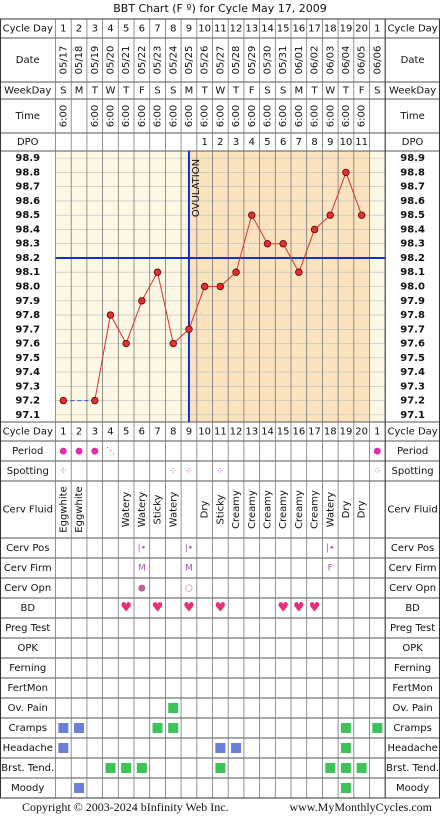 The width and height of the screenshot is (440, 817). I want to click on cell-text: 12, so click(236, 29).